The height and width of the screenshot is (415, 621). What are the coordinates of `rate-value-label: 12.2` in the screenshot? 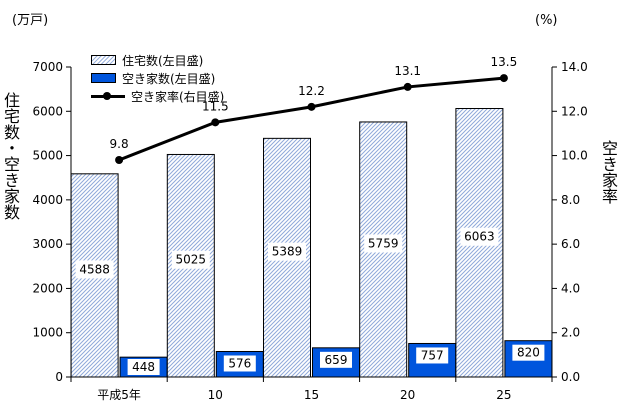 It's located at (311, 91).